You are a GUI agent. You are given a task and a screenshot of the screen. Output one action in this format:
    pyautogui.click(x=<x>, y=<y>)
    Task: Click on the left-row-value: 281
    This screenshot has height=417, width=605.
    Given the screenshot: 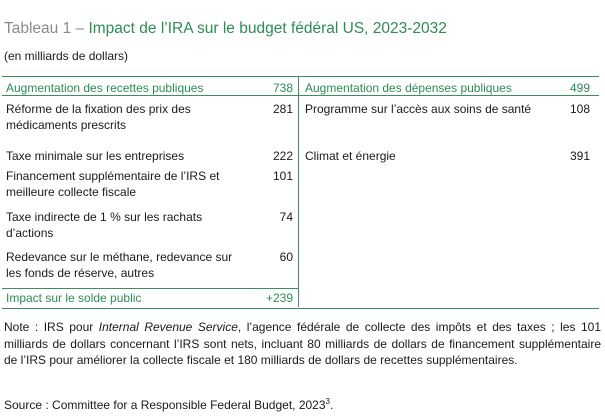 What is the action you would take?
    pyautogui.click(x=282, y=109)
    